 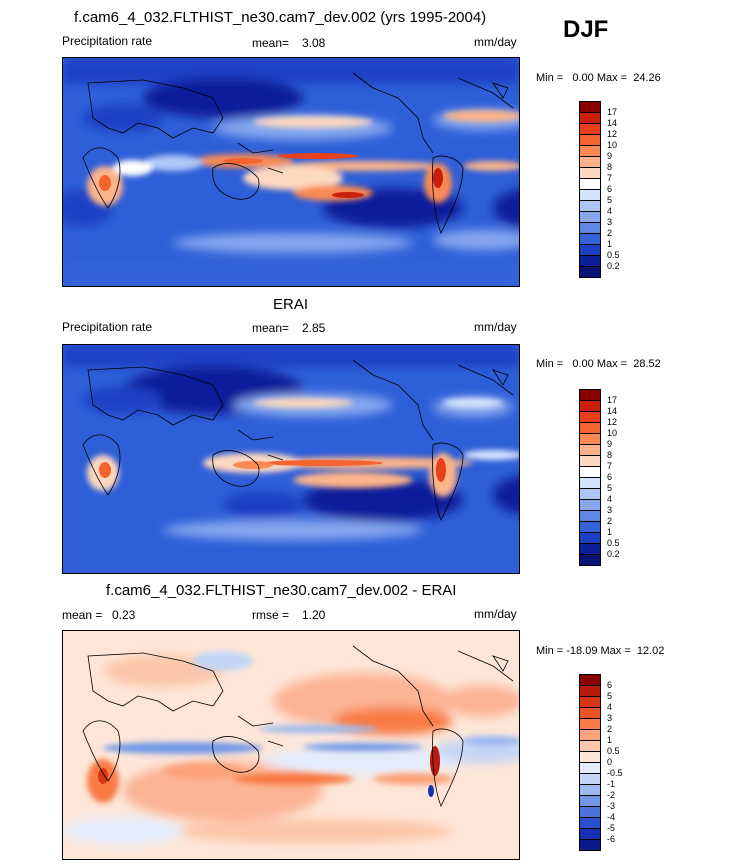 What do you see at coordinates (598, 364) in the screenshot?
I see `panel-2-minmax: Min = 0.00 Max = 28.52` at bounding box center [598, 364].